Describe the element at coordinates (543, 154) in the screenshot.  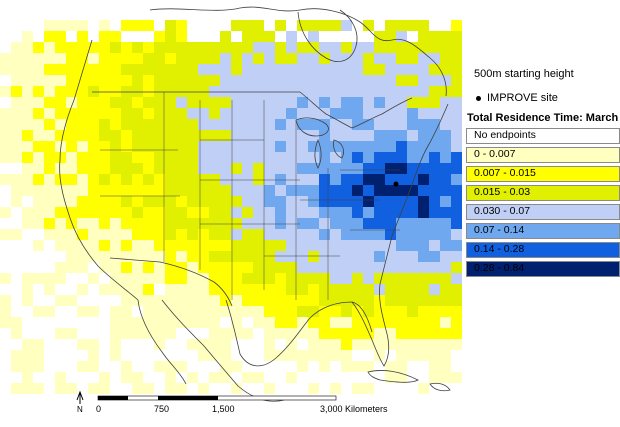
I see `legend-item: 0 - 0.007` at that location.